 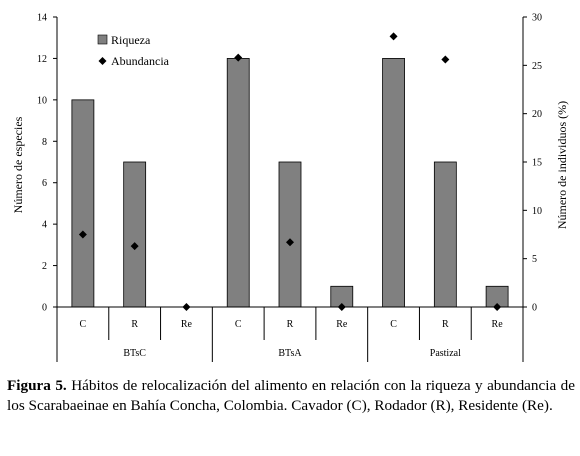 What do you see at coordinates (42, 100) in the screenshot?
I see `y-left-tick-label: 10` at bounding box center [42, 100].